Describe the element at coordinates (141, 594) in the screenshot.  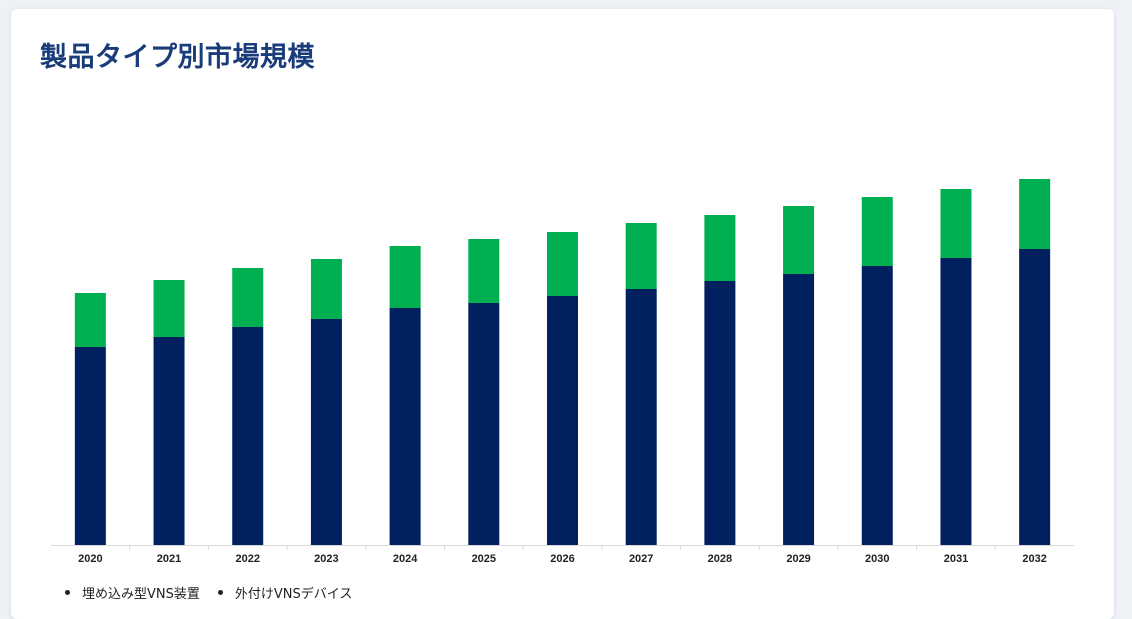
I see `legend-label-series-0: 埋め込み型VNS装置` at that location.